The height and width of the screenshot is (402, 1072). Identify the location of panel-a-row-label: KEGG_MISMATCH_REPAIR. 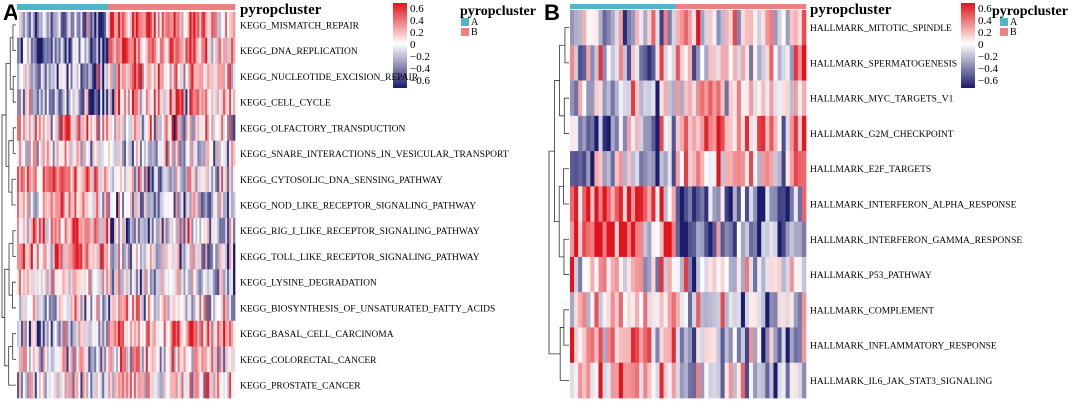
(300, 26).